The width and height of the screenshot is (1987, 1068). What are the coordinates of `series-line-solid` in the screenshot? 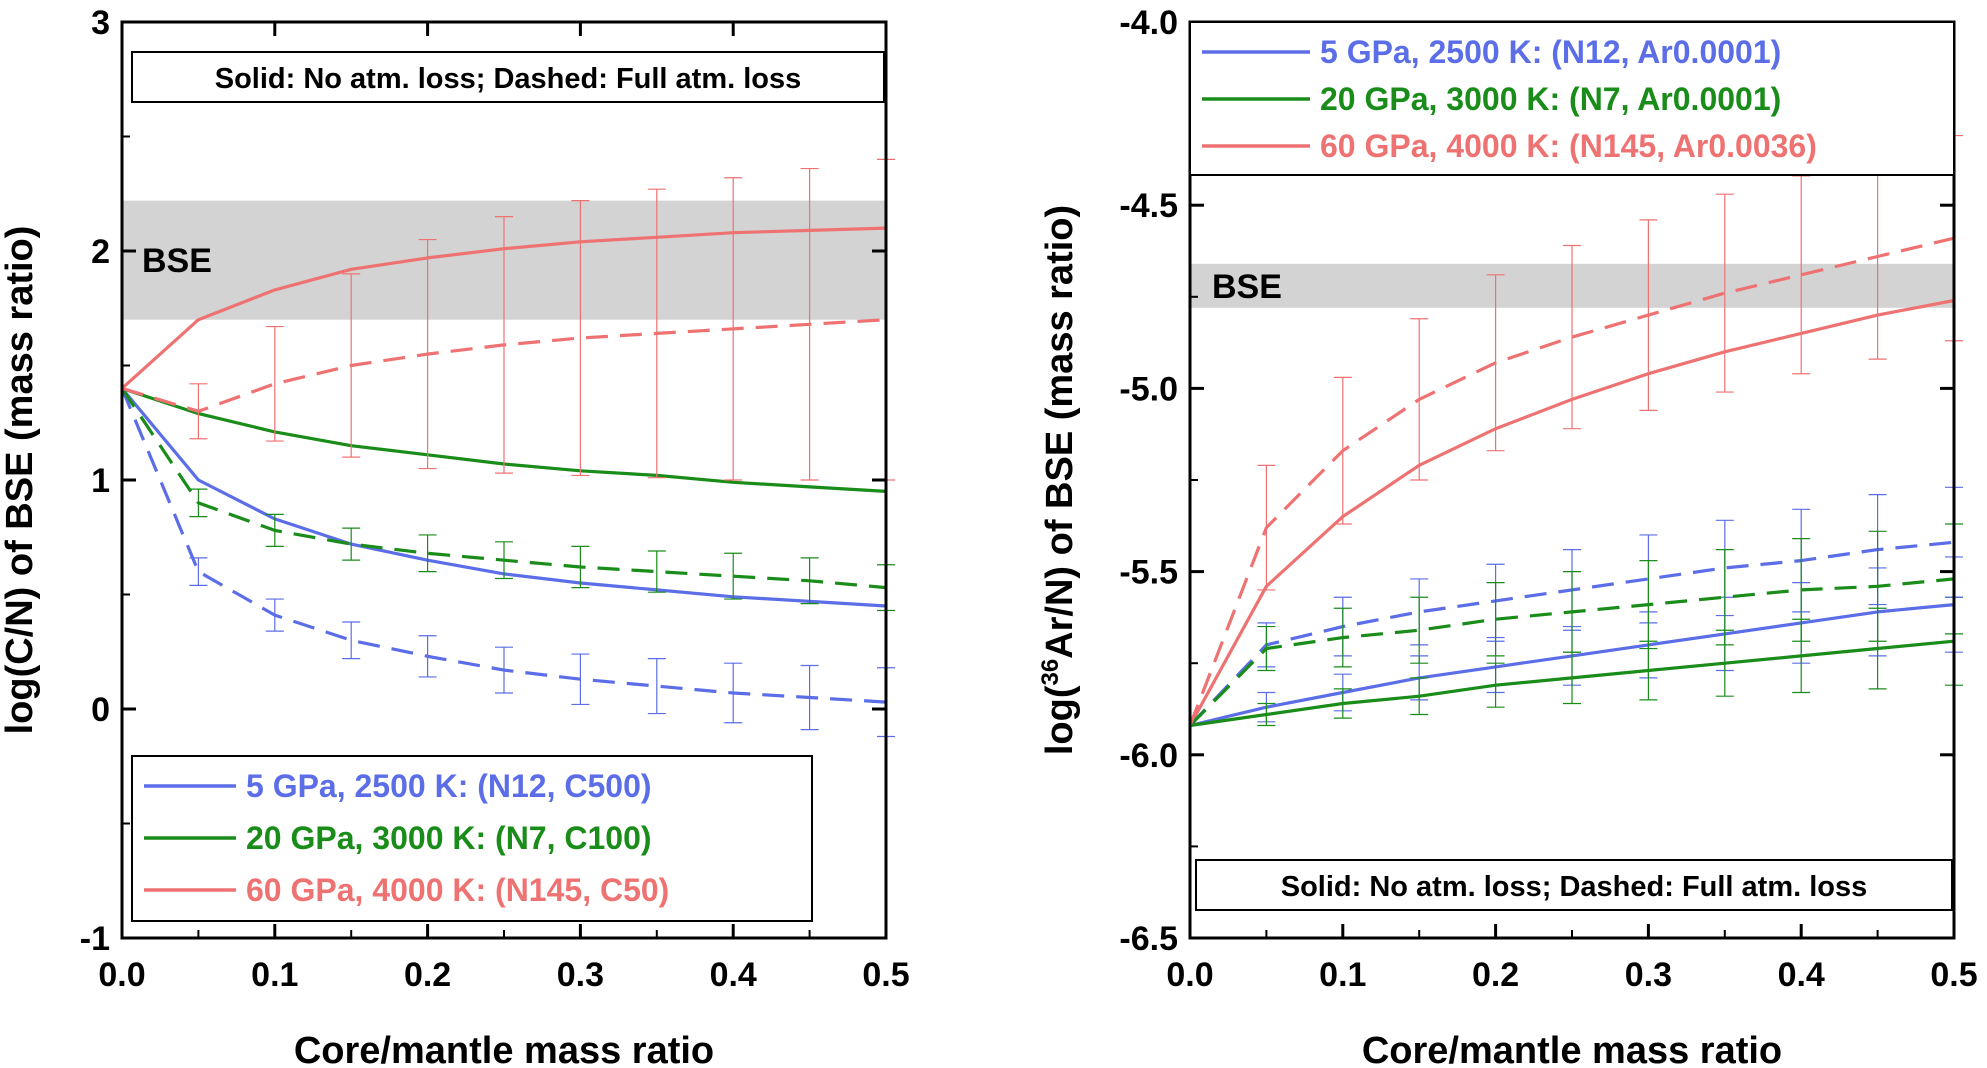 It's located at (1572, 683).